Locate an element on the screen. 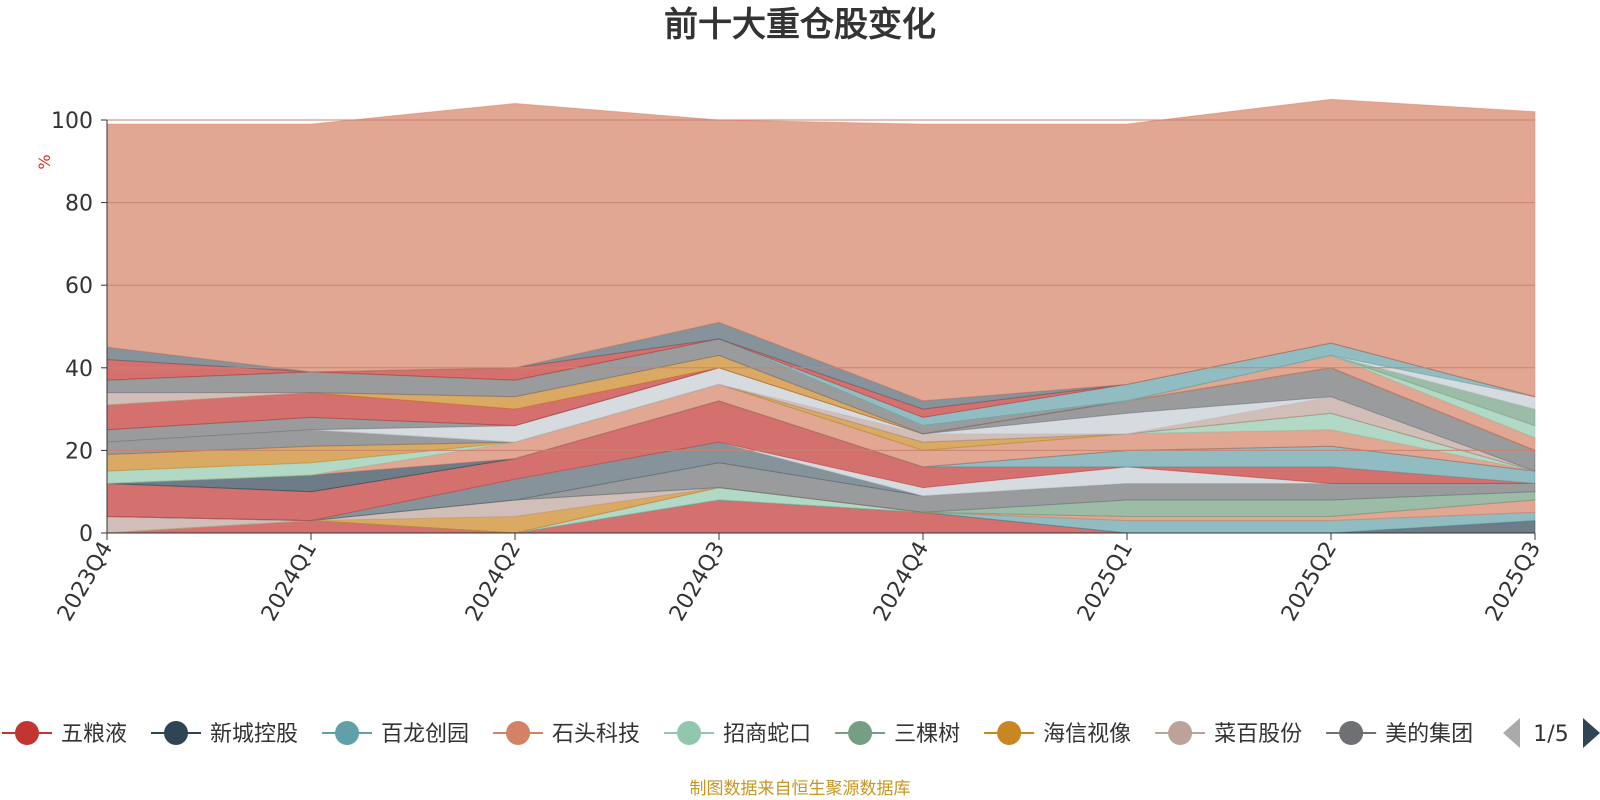  y-tick-label: 20 is located at coordinates (79, 451).